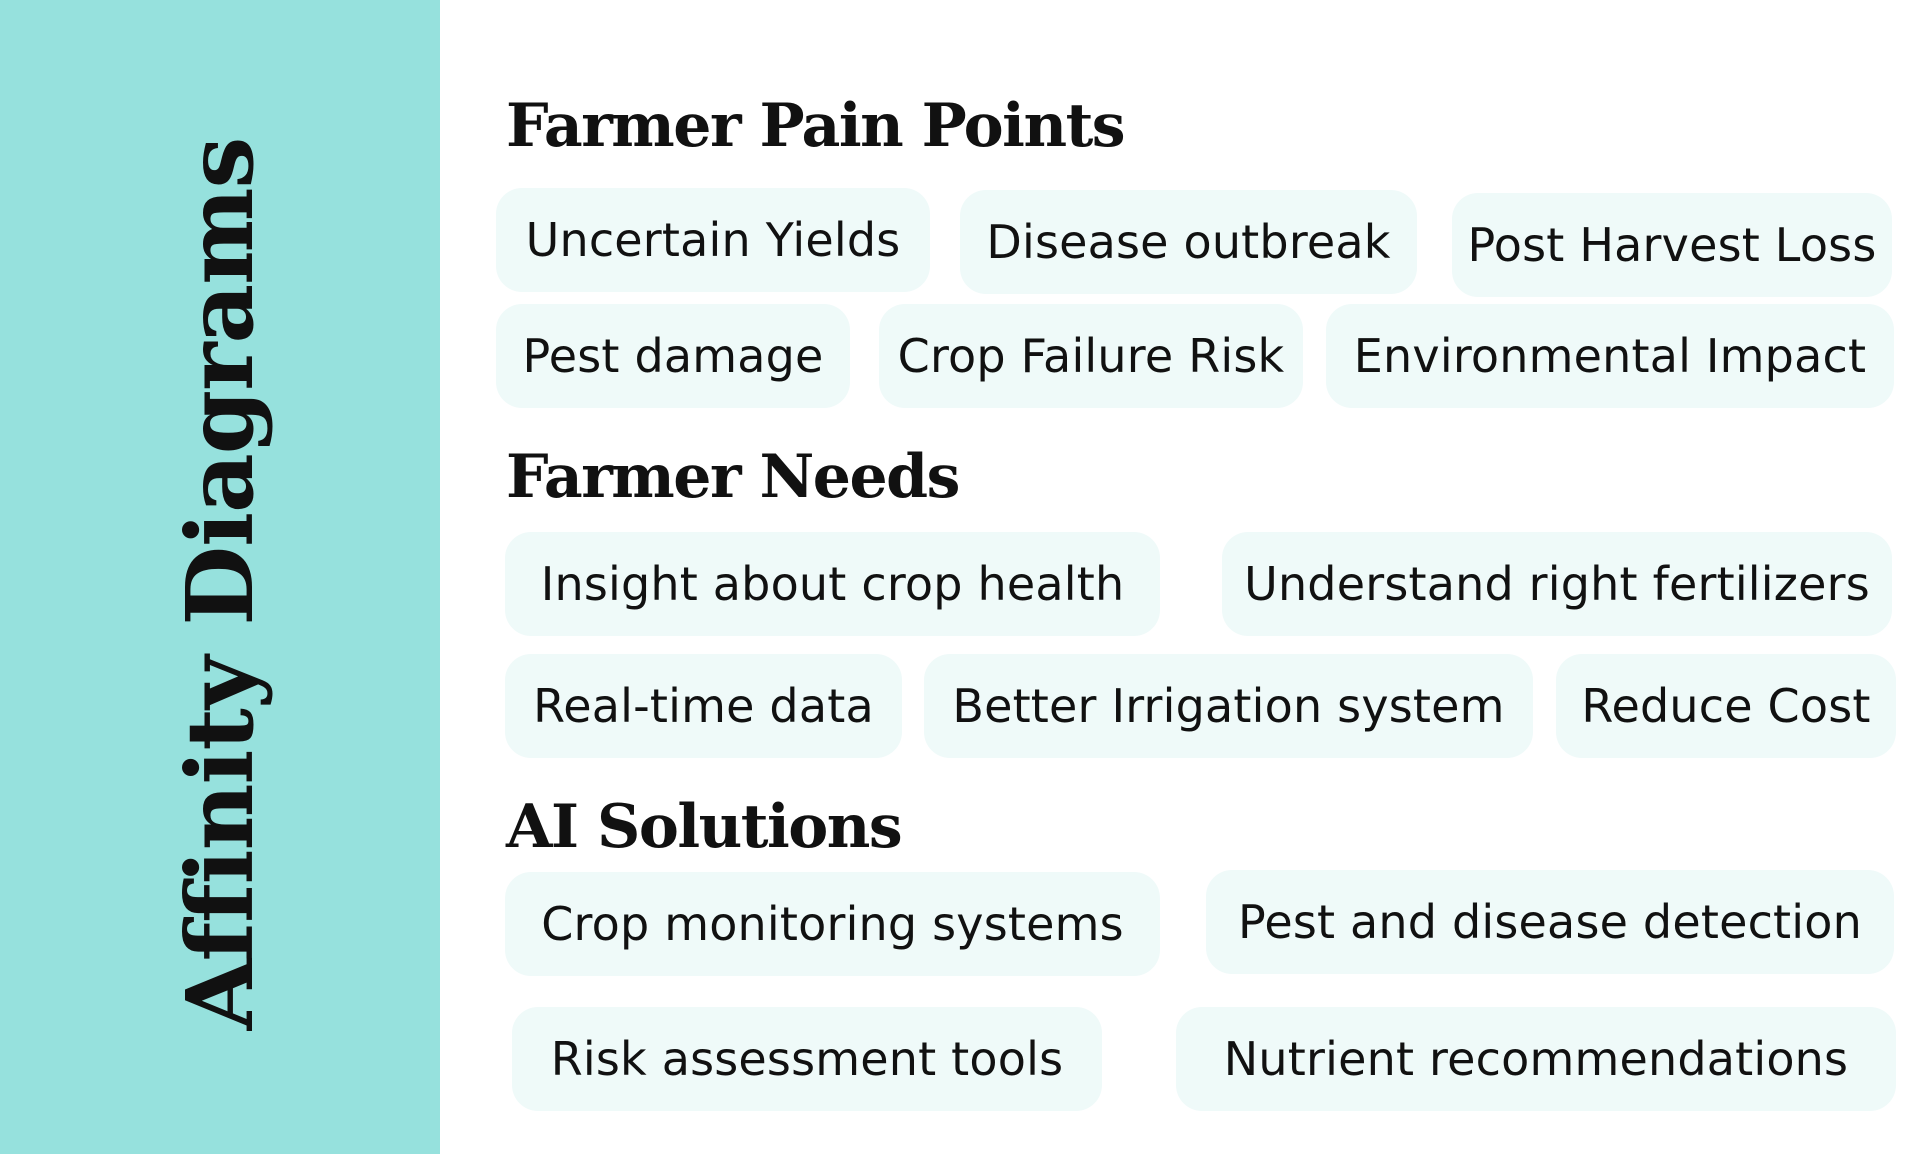  What do you see at coordinates (1726, 706) in the screenshot?
I see `sticky-note: Reduce Cost` at bounding box center [1726, 706].